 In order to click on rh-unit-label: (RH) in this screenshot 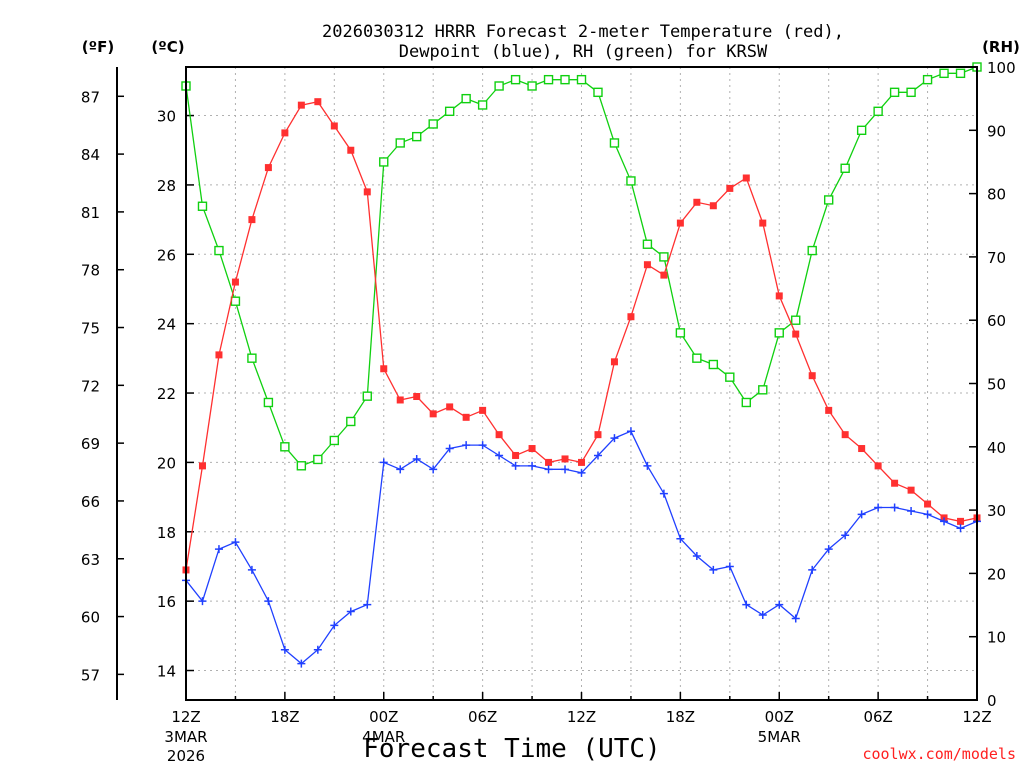, I will do `click(1001, 47)`.